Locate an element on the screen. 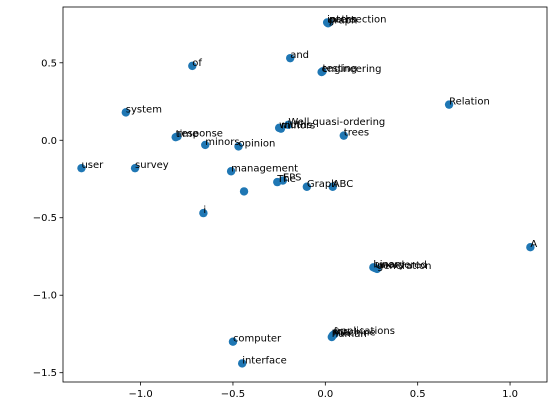  point-label: The is located at coordinates (286, 179).